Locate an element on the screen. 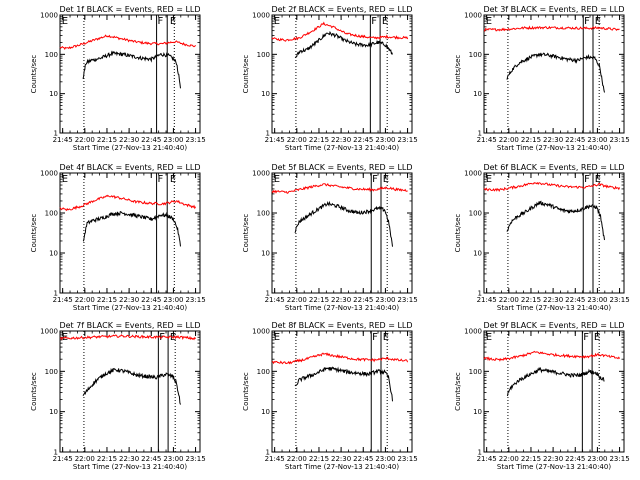 This screenshot has height=480, width=640. chart-title: Det 2f BLACK = Events, RED = LLD is located at coordinates (341, 9).